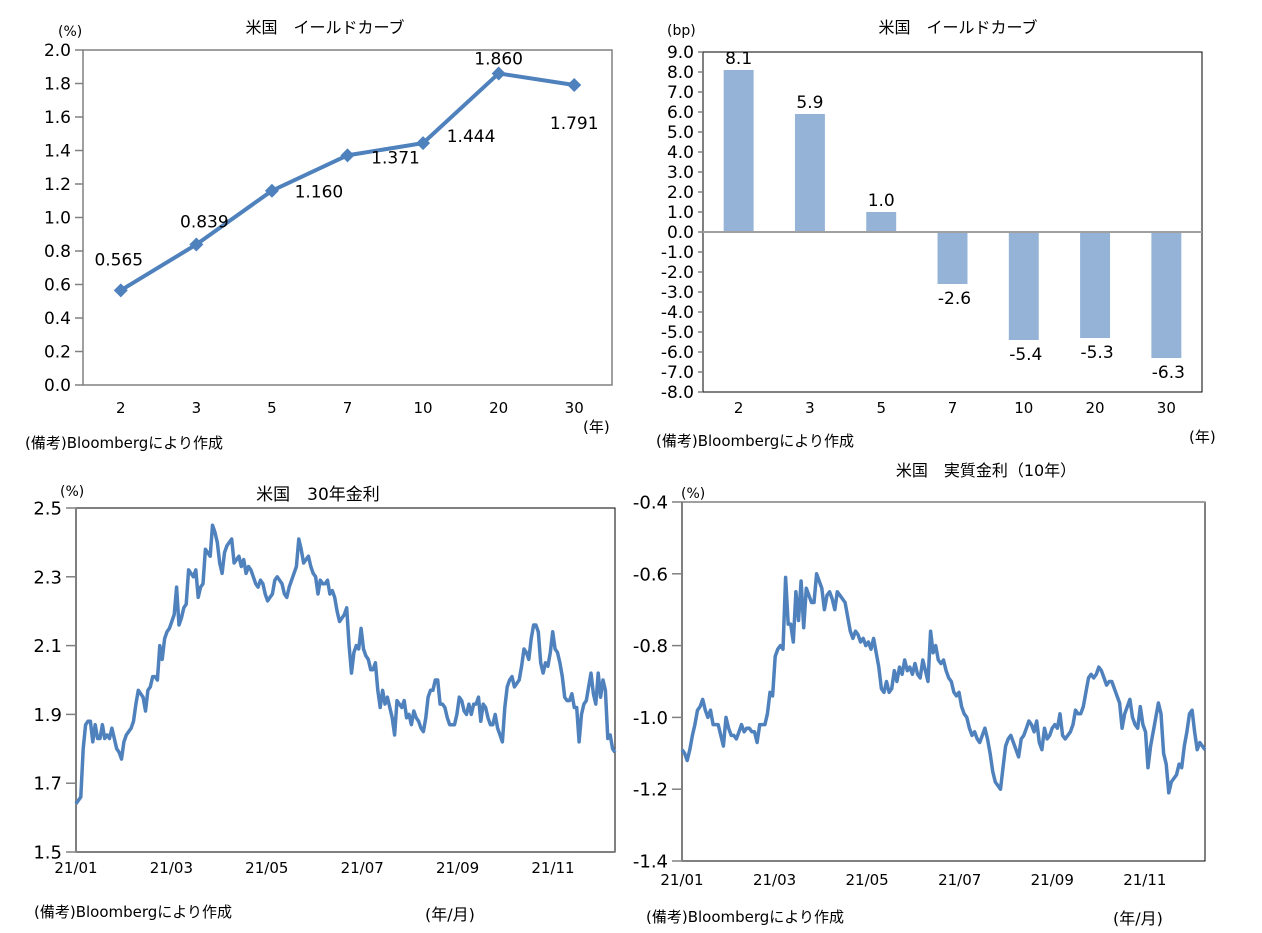 Image resolution: width=1262 pixels, height=933 pixels. I want to click on y-tick-label: 1.4, so click(57, 152).